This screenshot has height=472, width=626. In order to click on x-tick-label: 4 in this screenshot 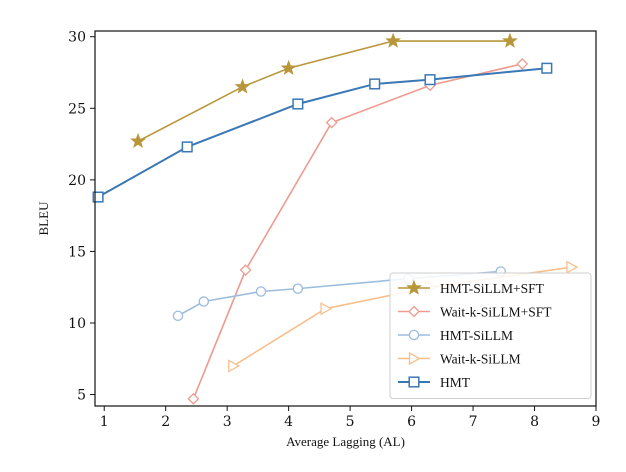, I will do `click(288, 422)`.